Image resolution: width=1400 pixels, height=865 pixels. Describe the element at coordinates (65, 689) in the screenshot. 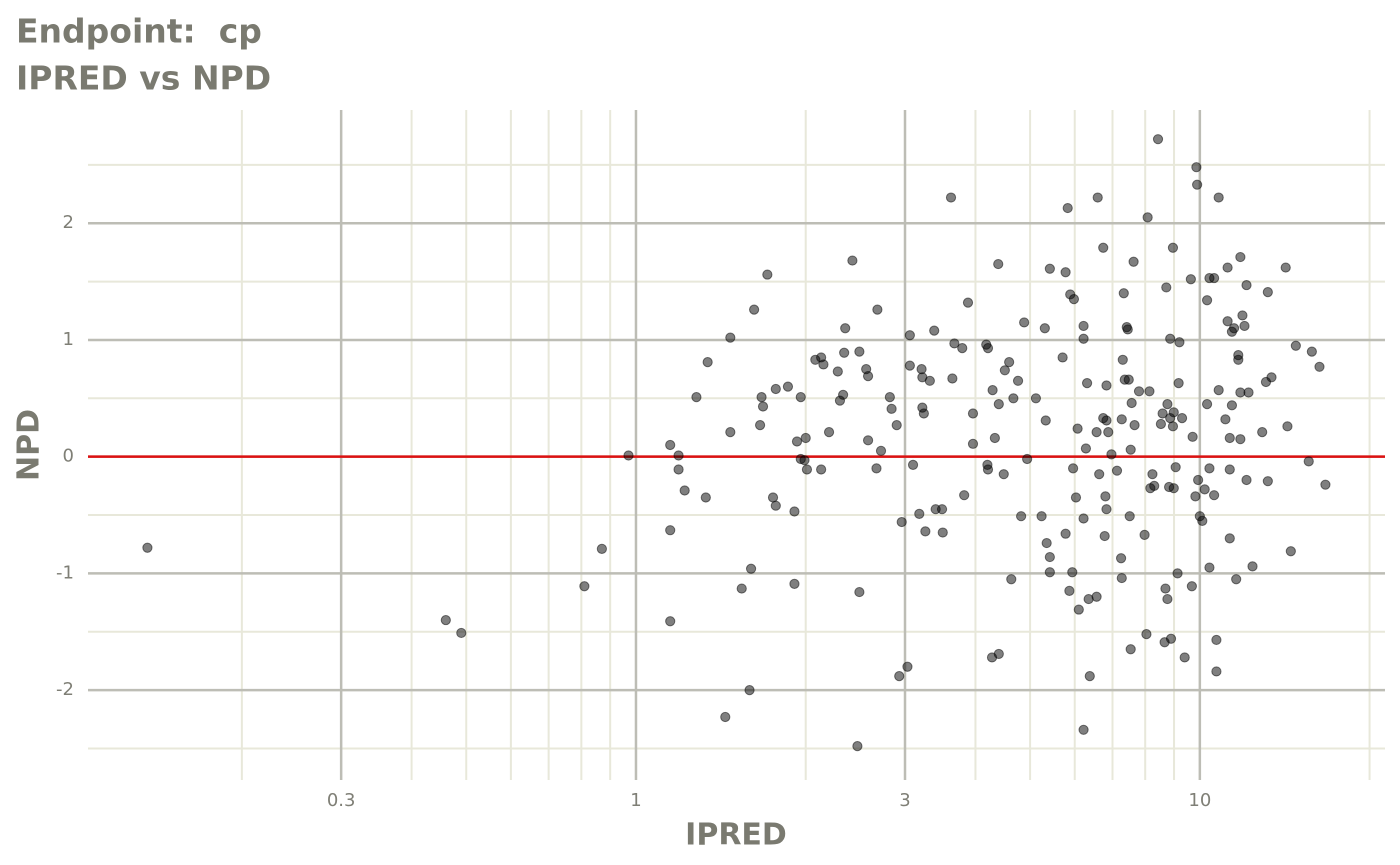

I see `y-tick-label: -2` at that location.